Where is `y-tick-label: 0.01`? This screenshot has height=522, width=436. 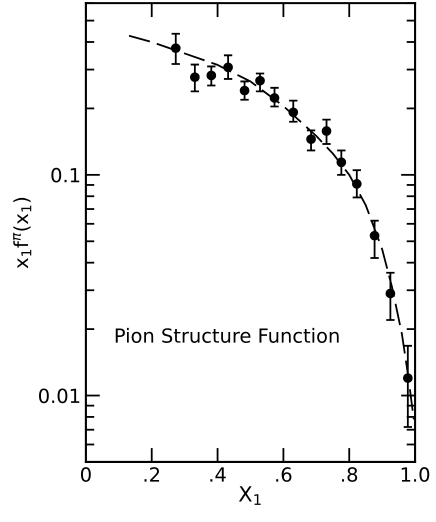 y-tick-label: 0.01 is located at coordinates (59, 396).